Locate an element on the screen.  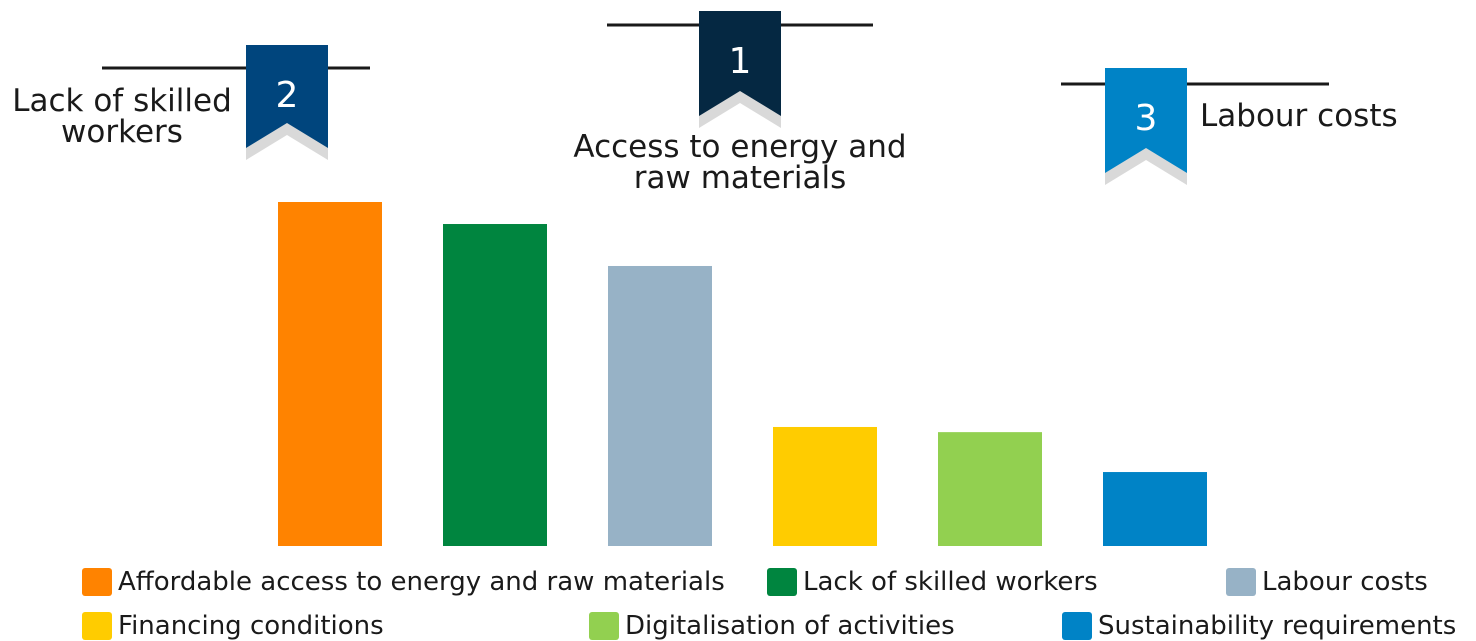
legend-item-sustainability: Sustainability requirements is located at coordinates (1259, 626).